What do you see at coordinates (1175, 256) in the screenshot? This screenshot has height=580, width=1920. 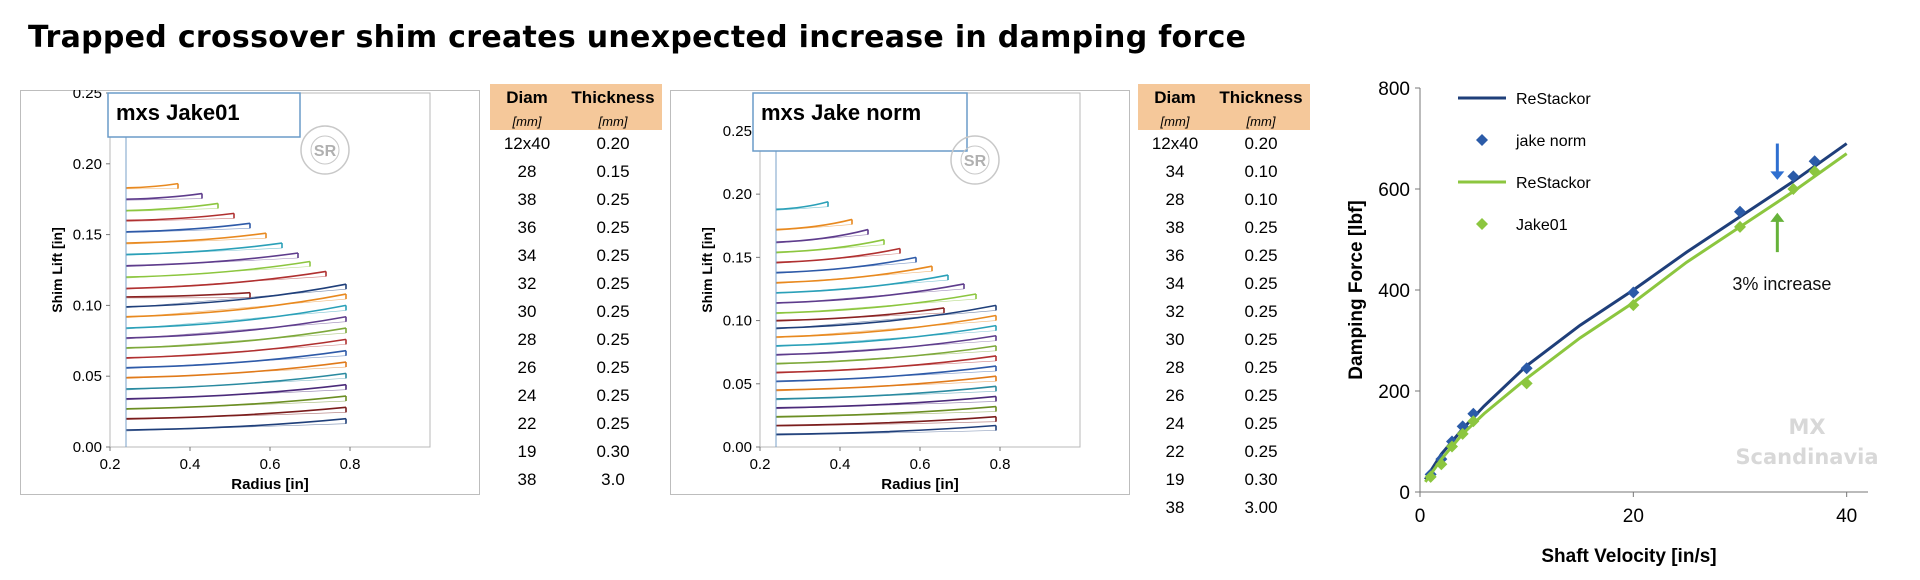 I see `diam-cell: 36` at bounding box center [1175, 256].